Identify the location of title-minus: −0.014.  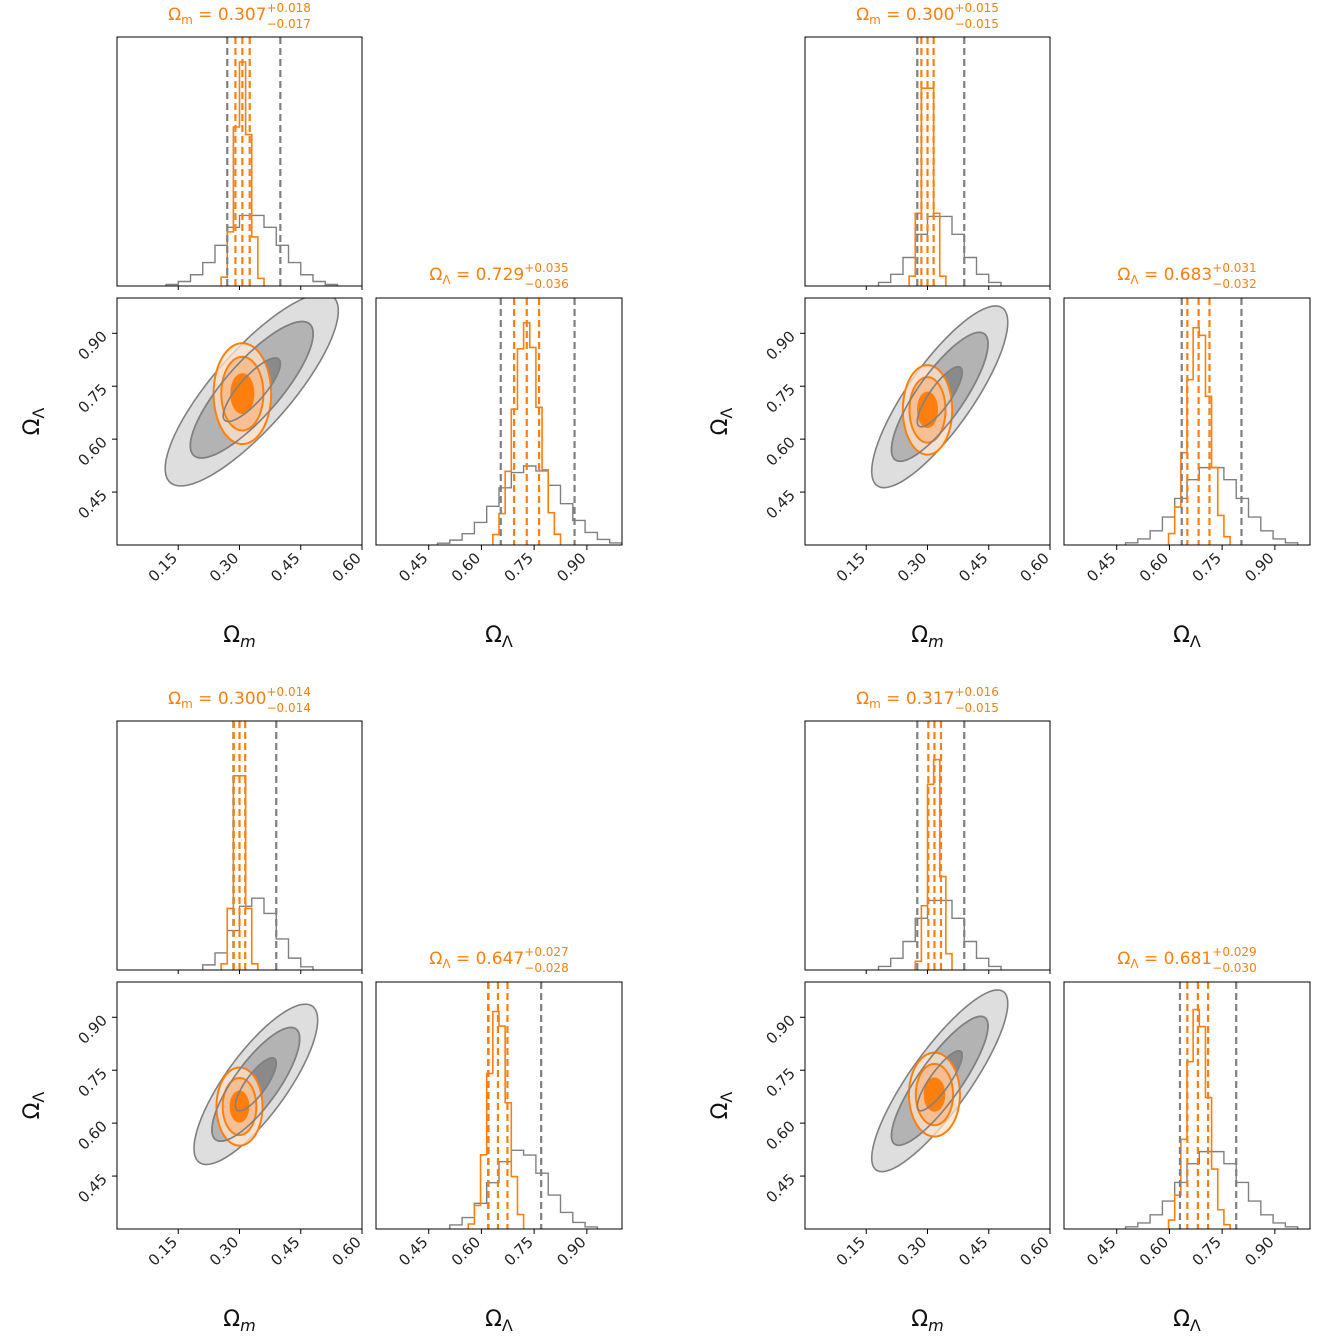
(289, 708).